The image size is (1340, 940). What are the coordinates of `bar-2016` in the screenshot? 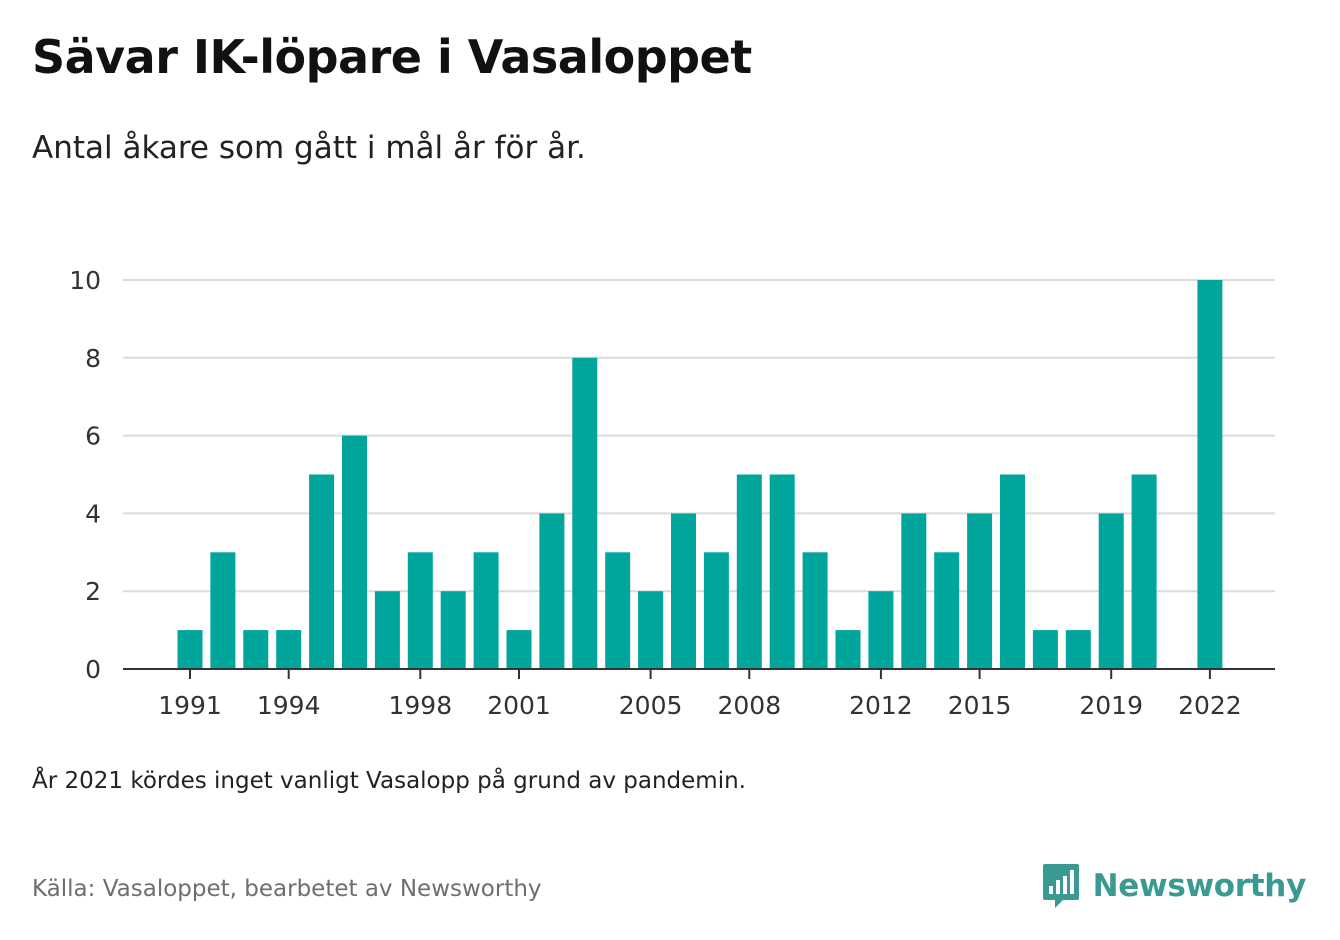 It's located at (1012, 571).